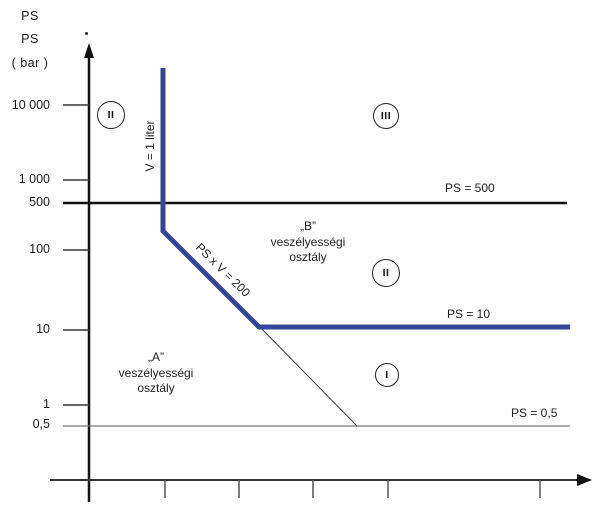 Image resolution: width=616 pixels, height=532 pixels. What do you see at coordinates (34, 179) in the screenshot?
I see `y-tick-label-1000: 1 000` at bounding box center [34, 179].